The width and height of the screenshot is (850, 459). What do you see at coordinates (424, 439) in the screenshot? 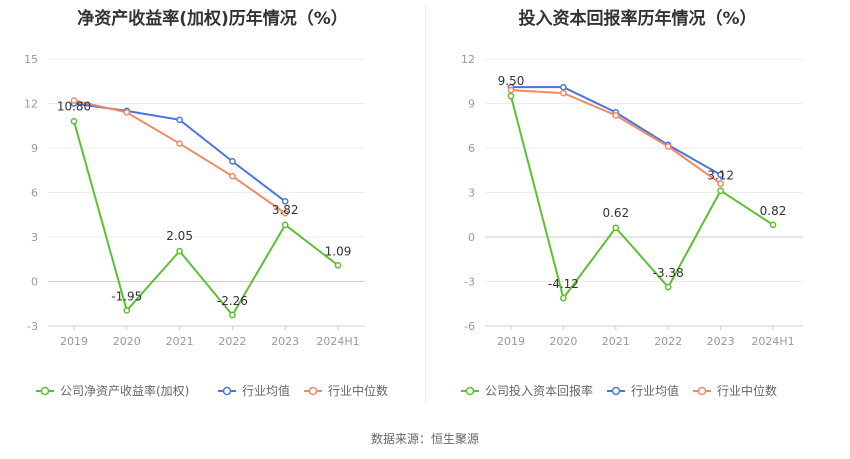
I see `data-source-note: 数据来源：恒生聚源` at bounding box center [424, 439].